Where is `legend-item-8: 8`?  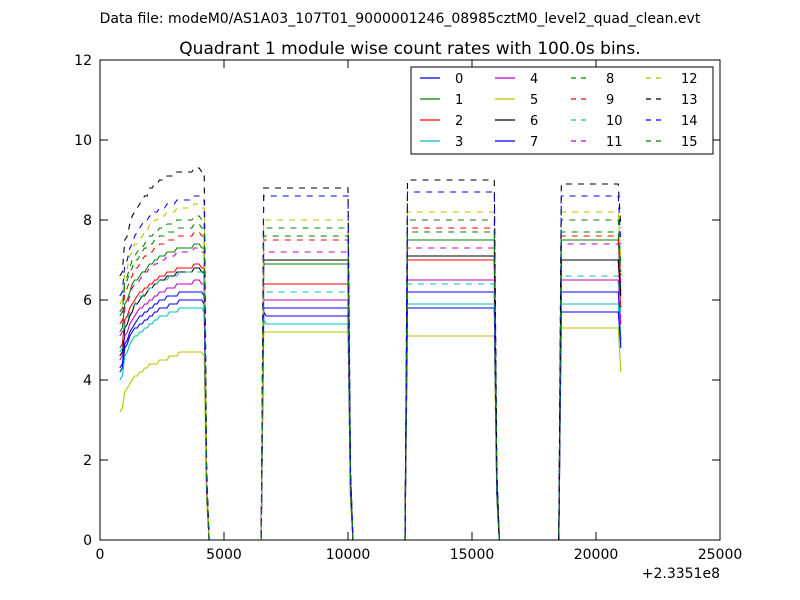
legend-item-8: 8 is located at coordinates (592, 79).